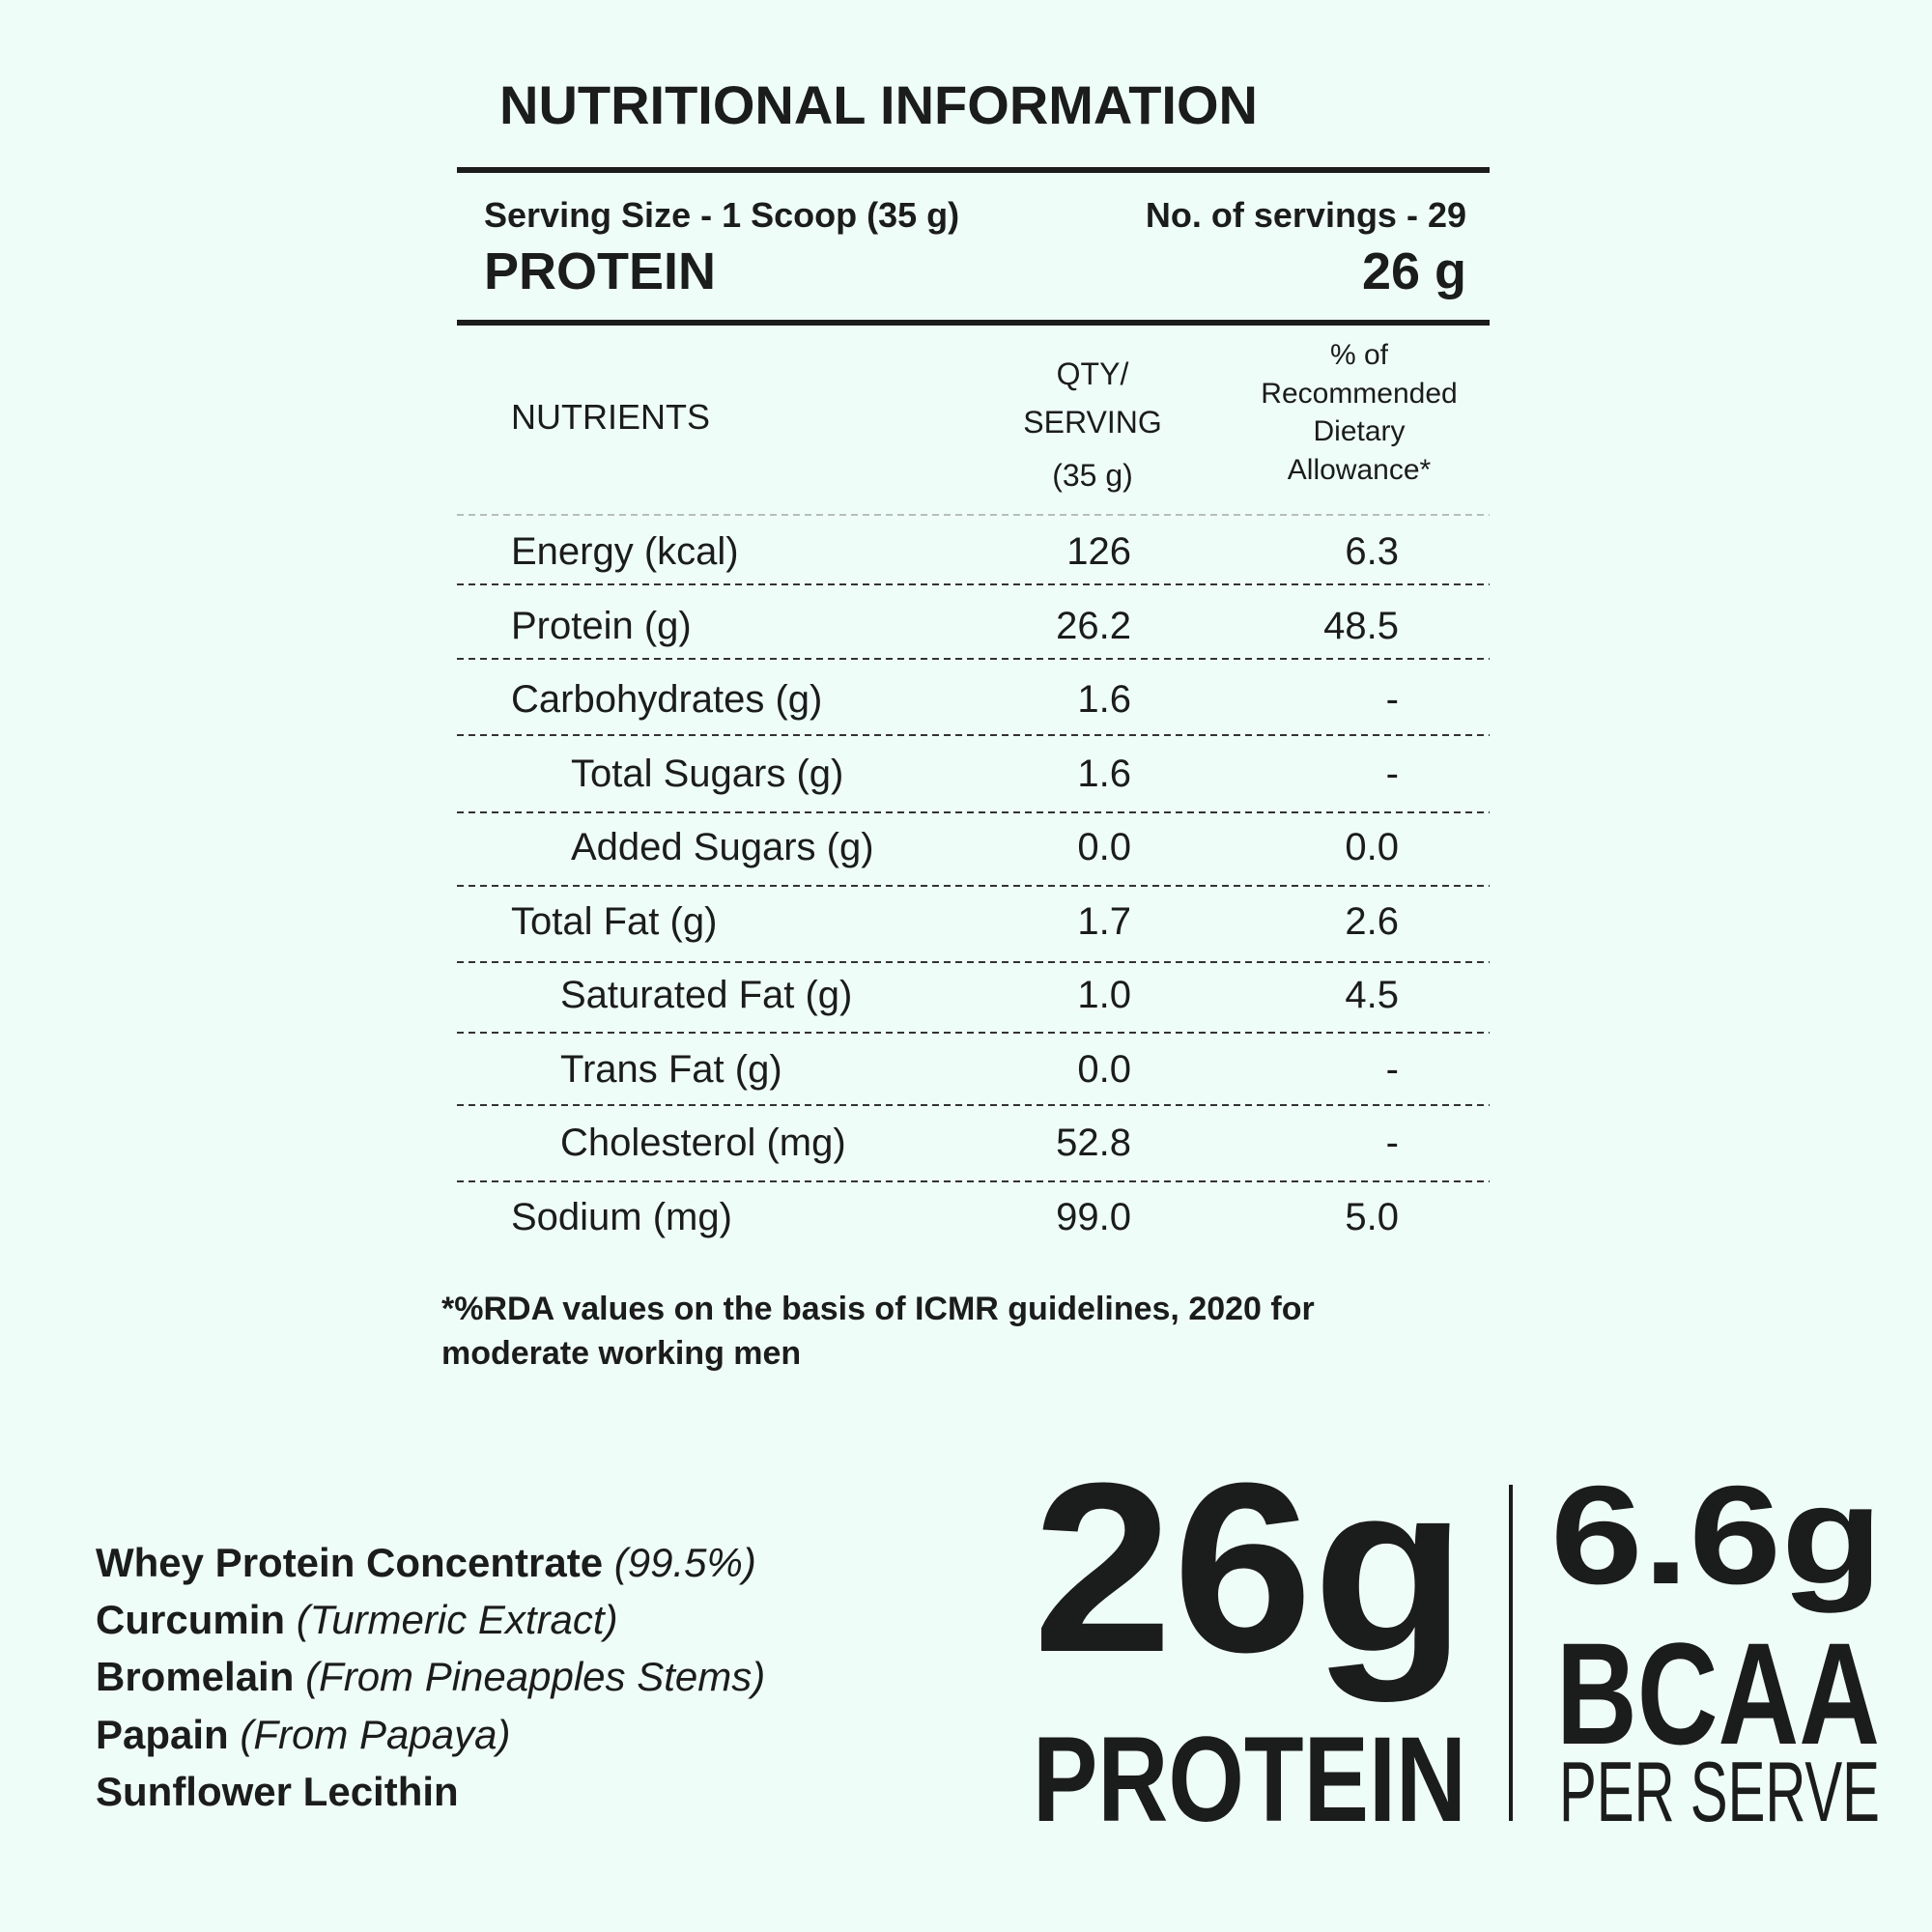 The height and width of the screenshot is (1932, 1932). What do you see at coordinates (1093, 373) in the screenshot?
I see `header-qty: QTY/` at bounding box center [1093, 373].